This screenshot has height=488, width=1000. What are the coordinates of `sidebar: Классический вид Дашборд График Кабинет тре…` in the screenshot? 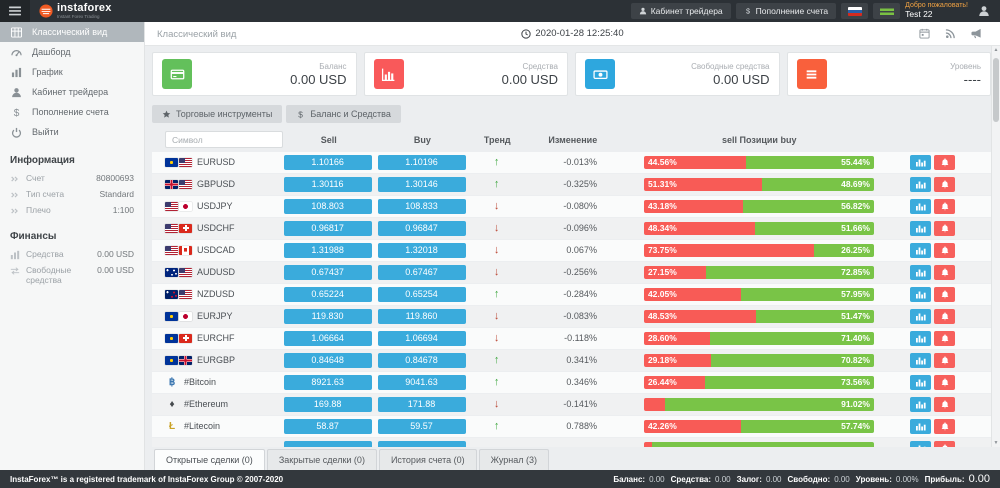 It's located at (72, 246).